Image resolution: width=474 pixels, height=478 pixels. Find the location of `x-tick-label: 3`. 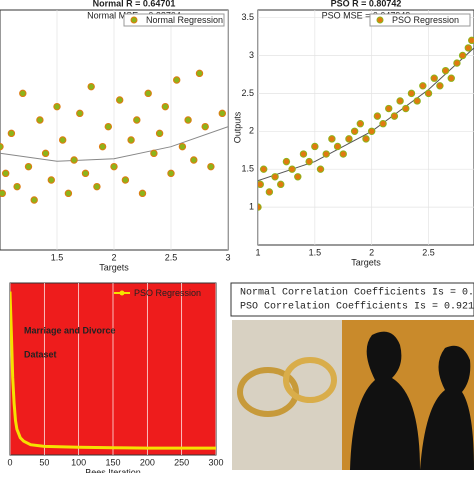

x-tick-label: 3 is located at coordinates (227, 257).